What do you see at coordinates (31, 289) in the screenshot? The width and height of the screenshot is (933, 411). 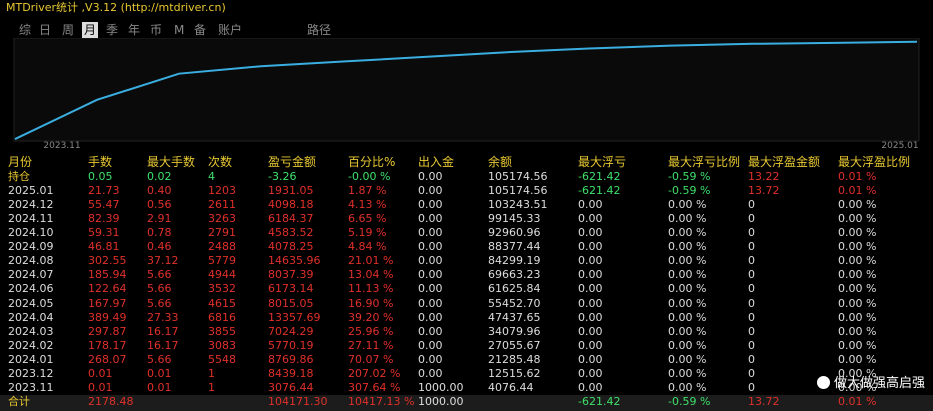 I see `cell: 2024.06` at bounding box center [31, 289].